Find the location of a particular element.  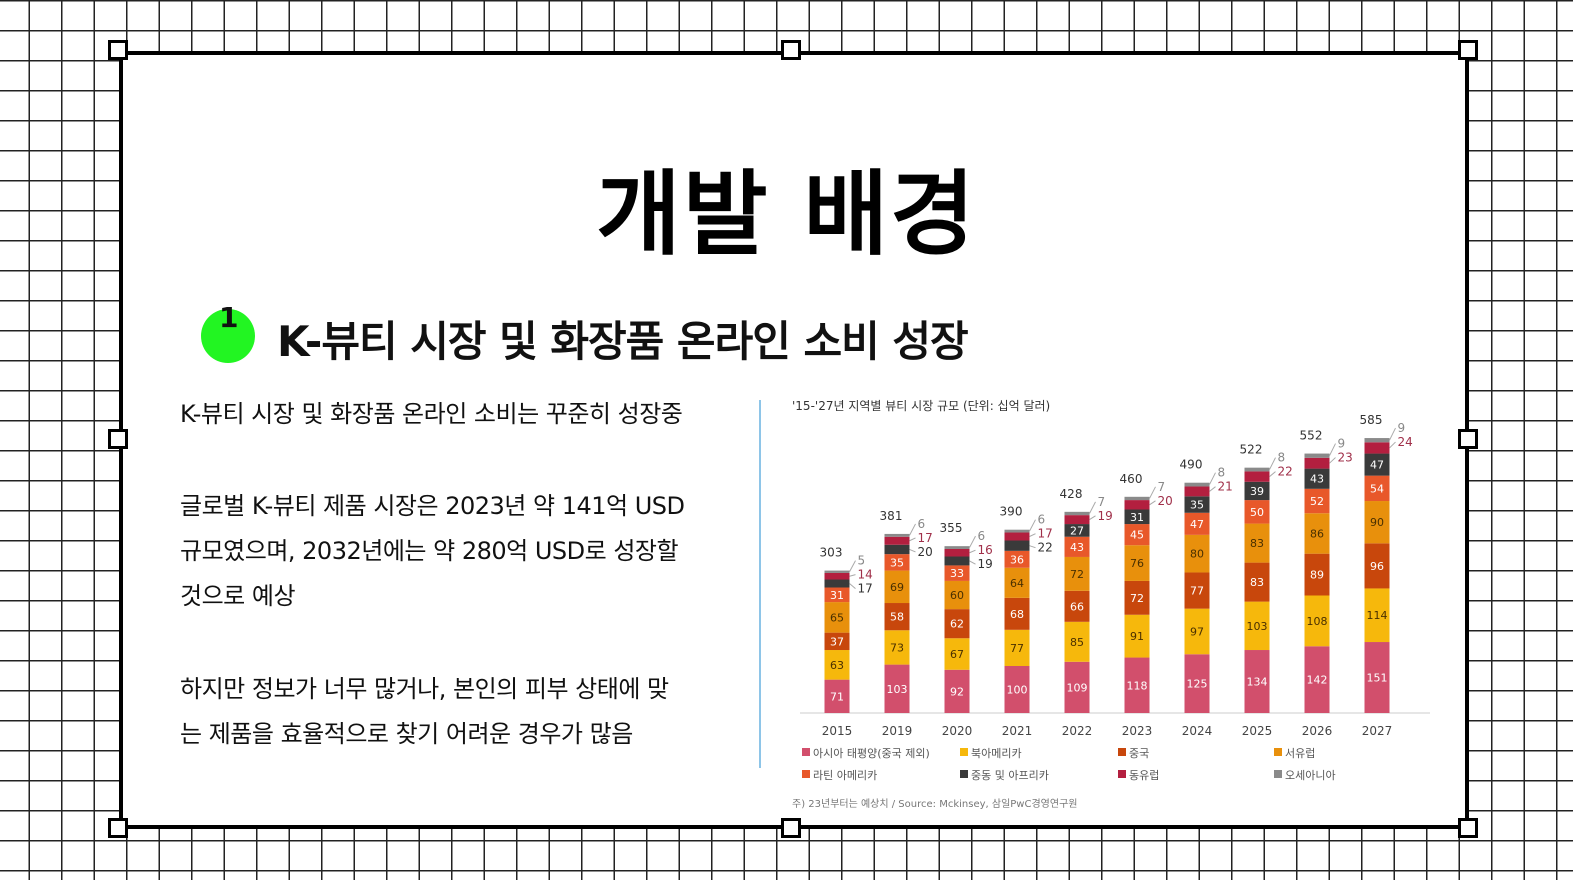

x-tick-label: 2022 is located at coordinates (1077, 731).